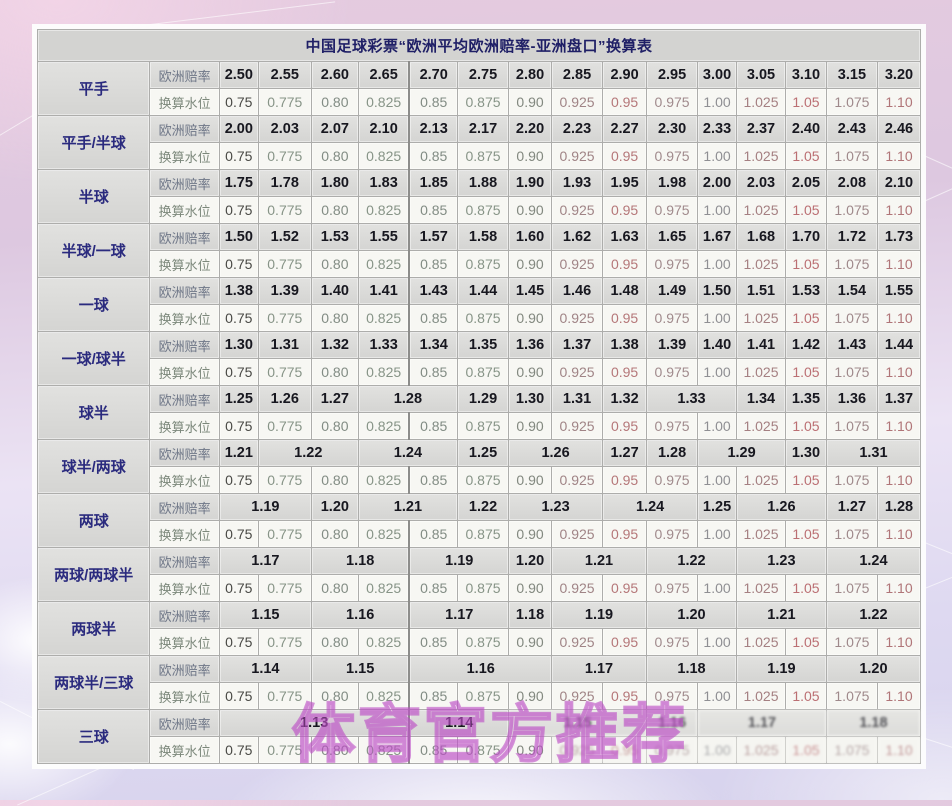  Describe the element at coordinates (781, 561) in the screenshot. I see `odds-value: 1.23` at that location.